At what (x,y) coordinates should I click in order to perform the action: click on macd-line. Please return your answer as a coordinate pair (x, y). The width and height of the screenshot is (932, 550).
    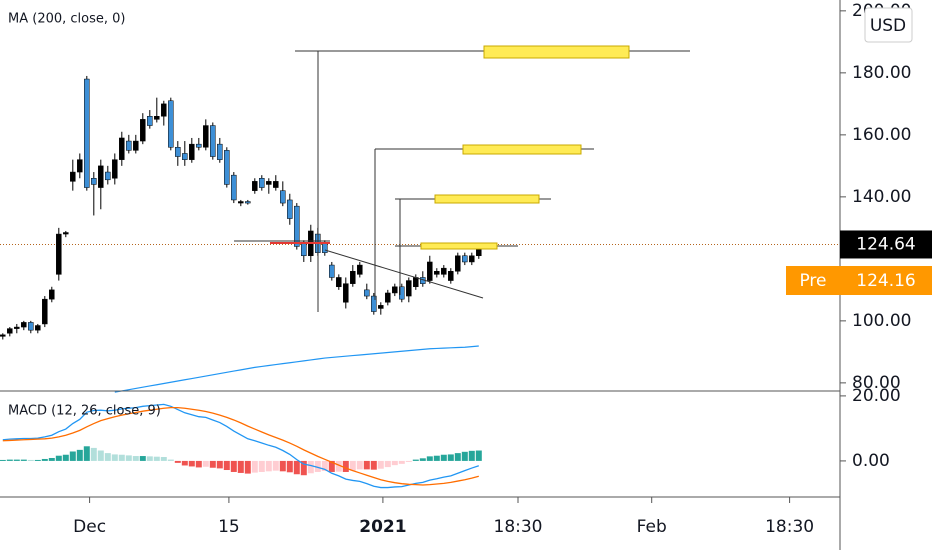
    Looking at the image, I should click on (241, 446).